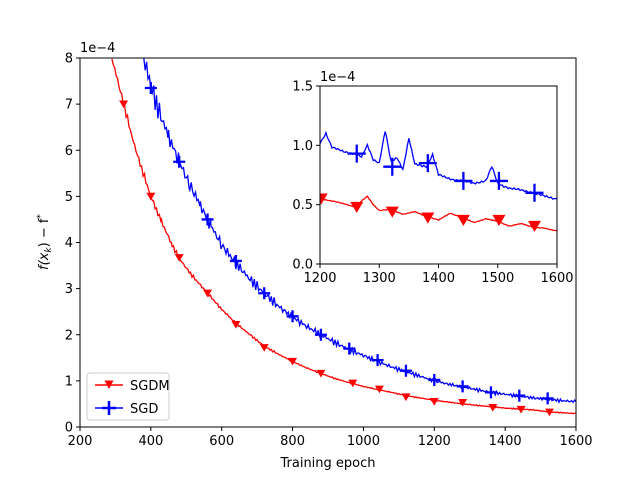 This screenshot has width=640, height=484. I want to click on main-ytick-label: 5, so click(69, 197).